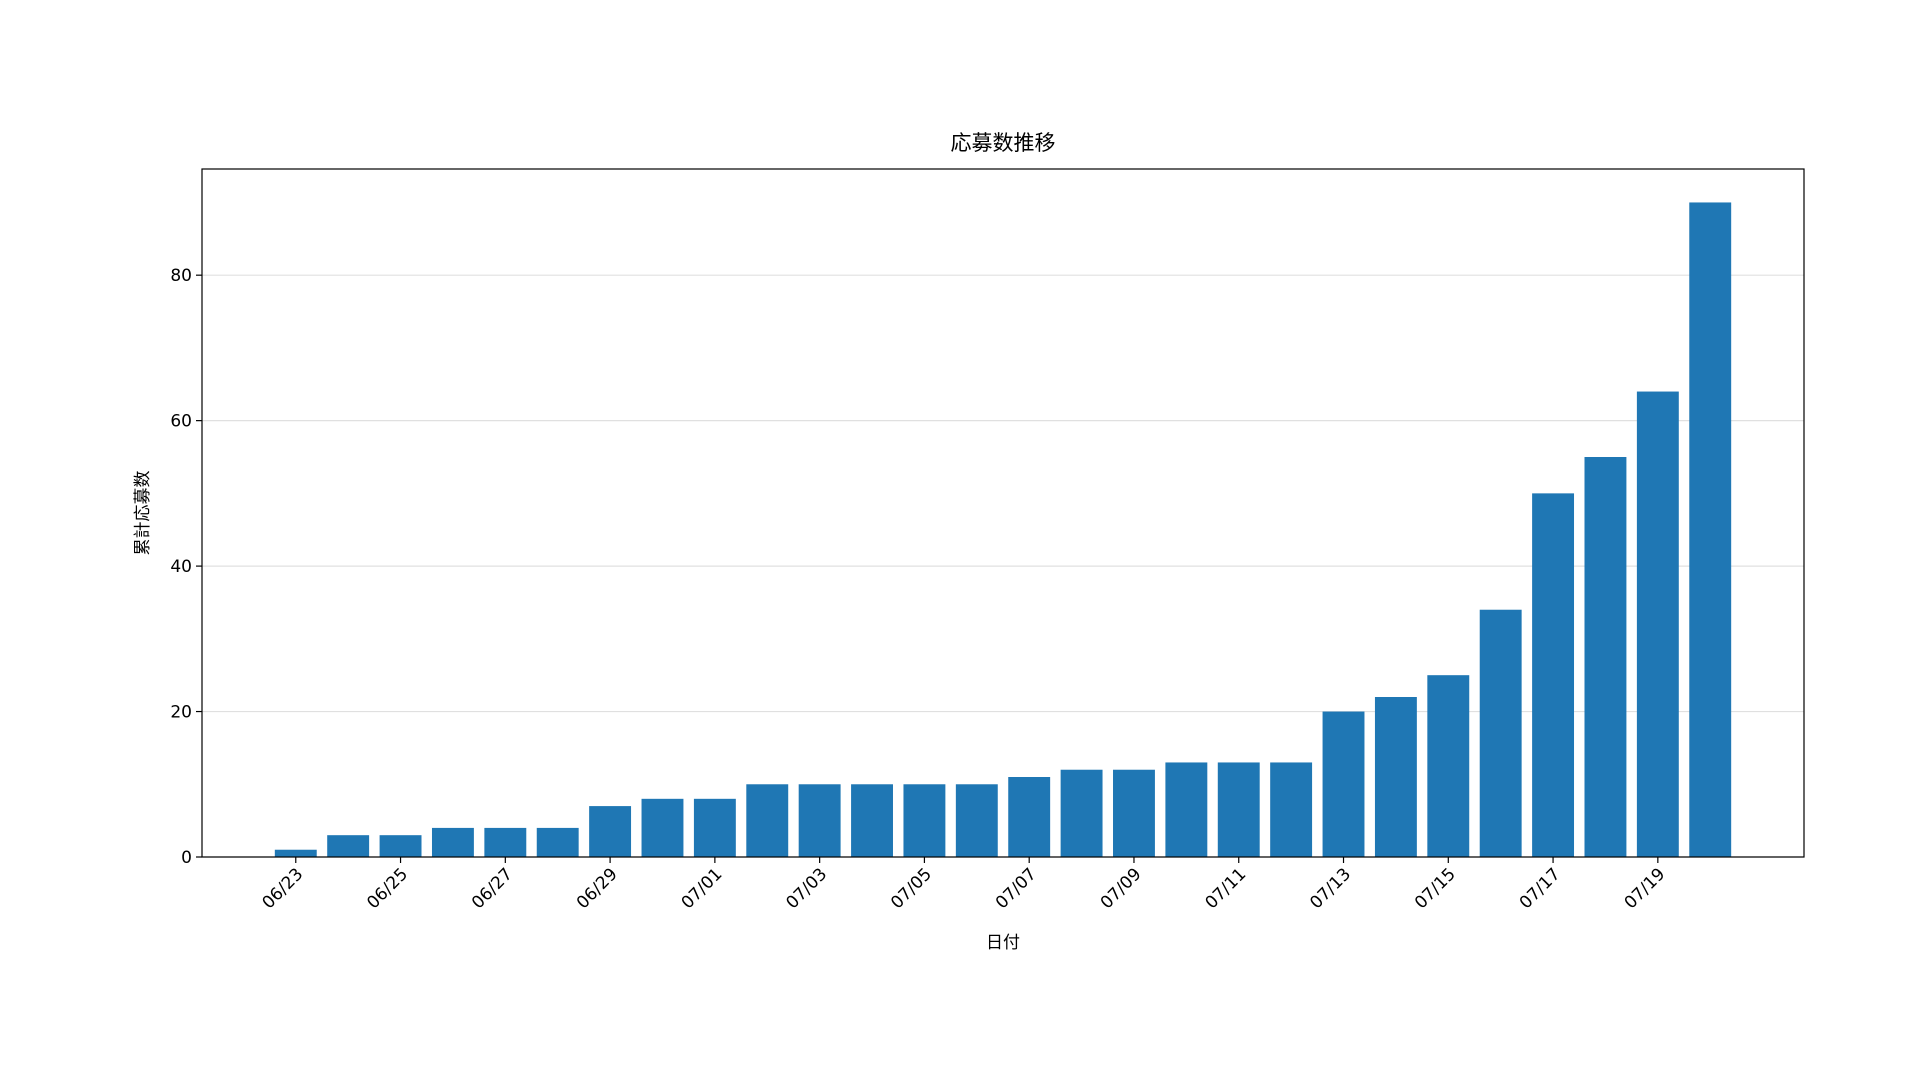 Image resolution: width=1920 pixels, height=1080 pixels. I want to click on x-tick-label: 06/27, so click(492, 888).